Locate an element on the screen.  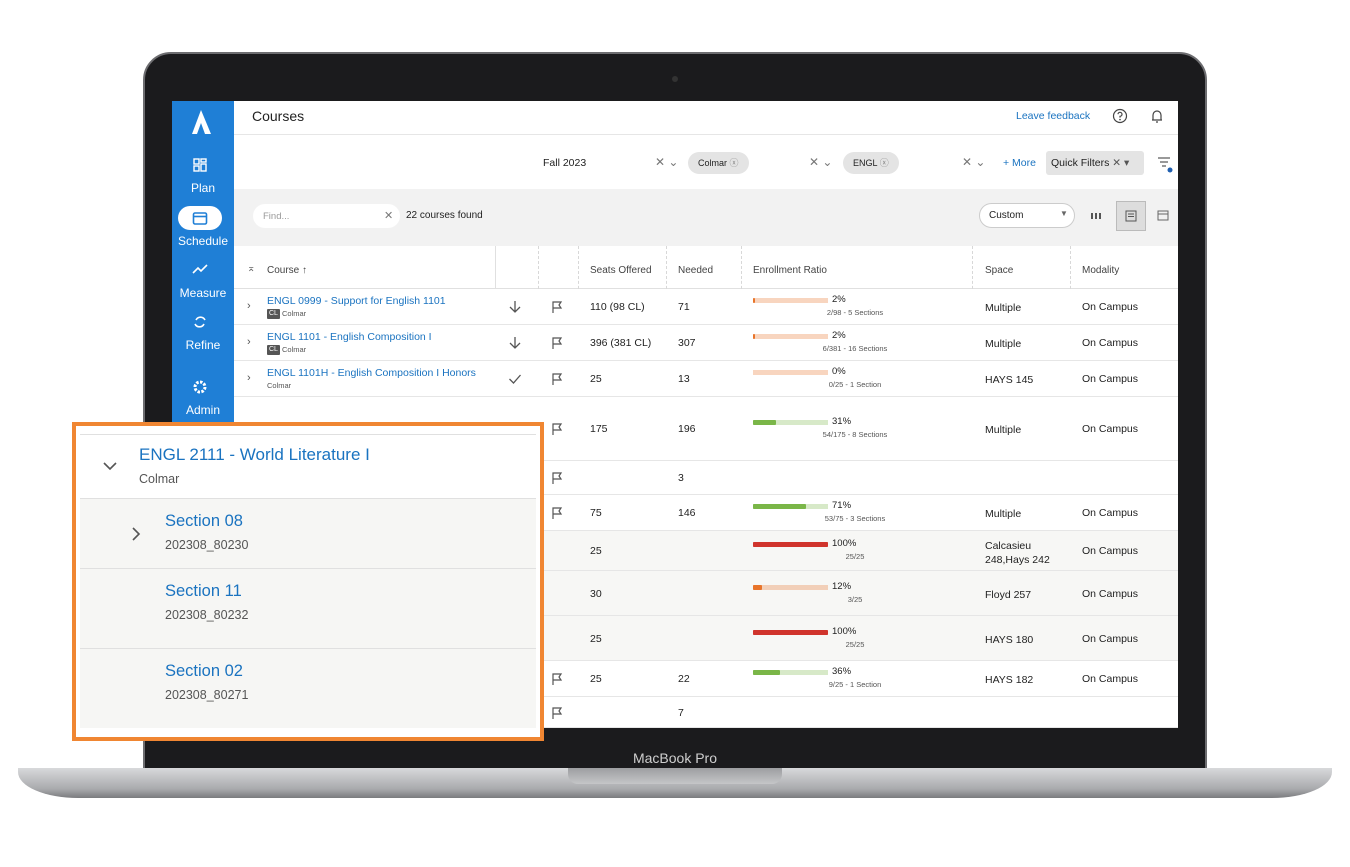
course-name: ENGL 1101 - English Composition I is located at coordinates (349, 337).